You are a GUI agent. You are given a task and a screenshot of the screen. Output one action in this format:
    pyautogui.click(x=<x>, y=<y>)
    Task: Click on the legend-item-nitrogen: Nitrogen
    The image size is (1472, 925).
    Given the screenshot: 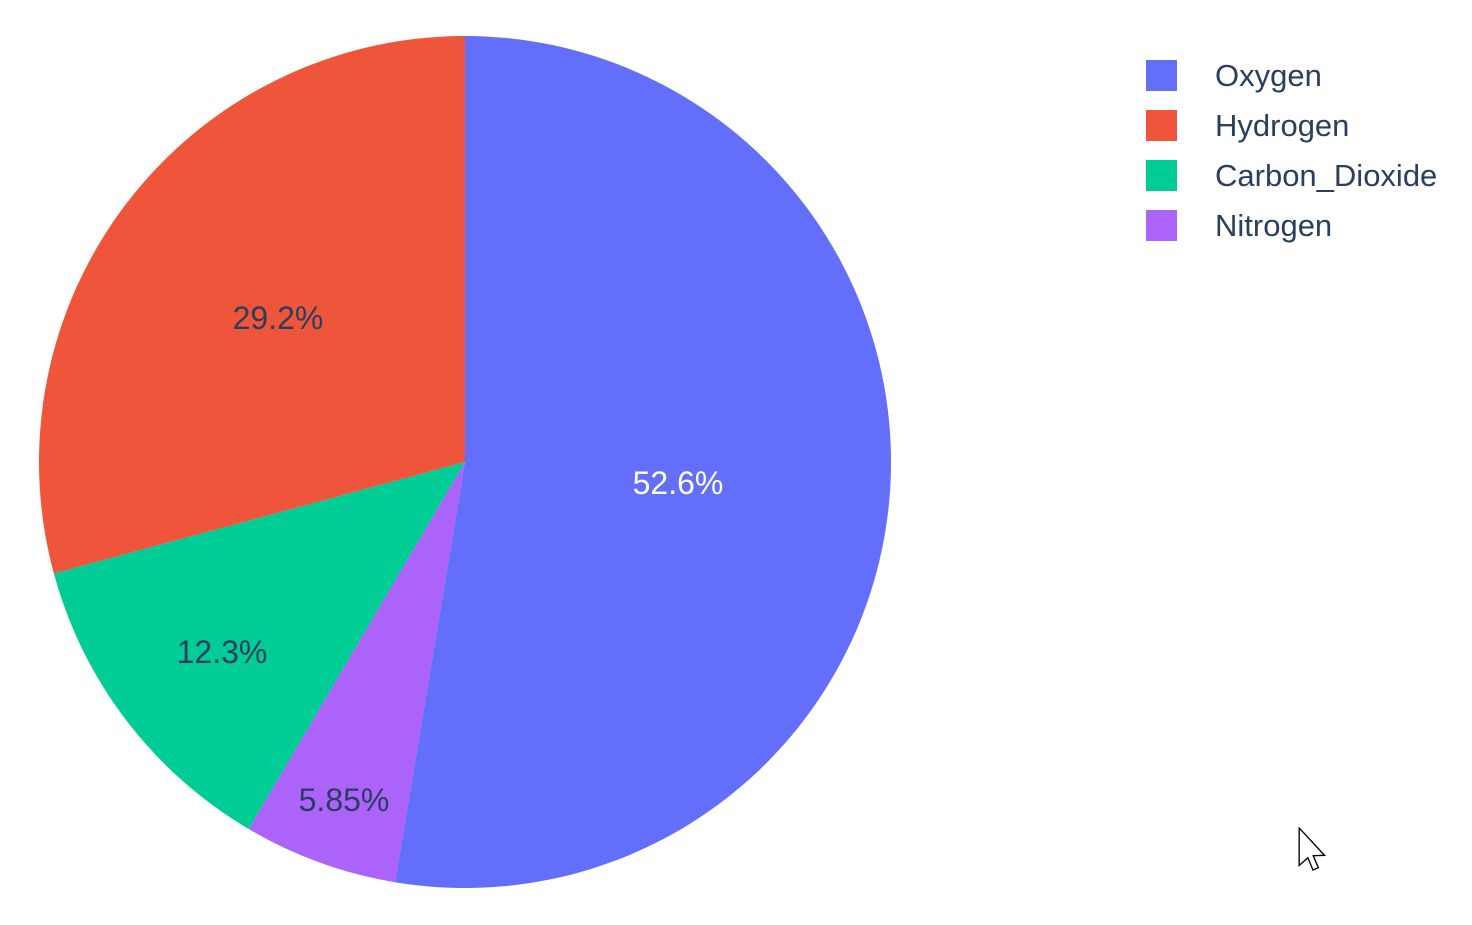 What is the action you would take?
    pyautogui.click(x=1291, y=225)
    